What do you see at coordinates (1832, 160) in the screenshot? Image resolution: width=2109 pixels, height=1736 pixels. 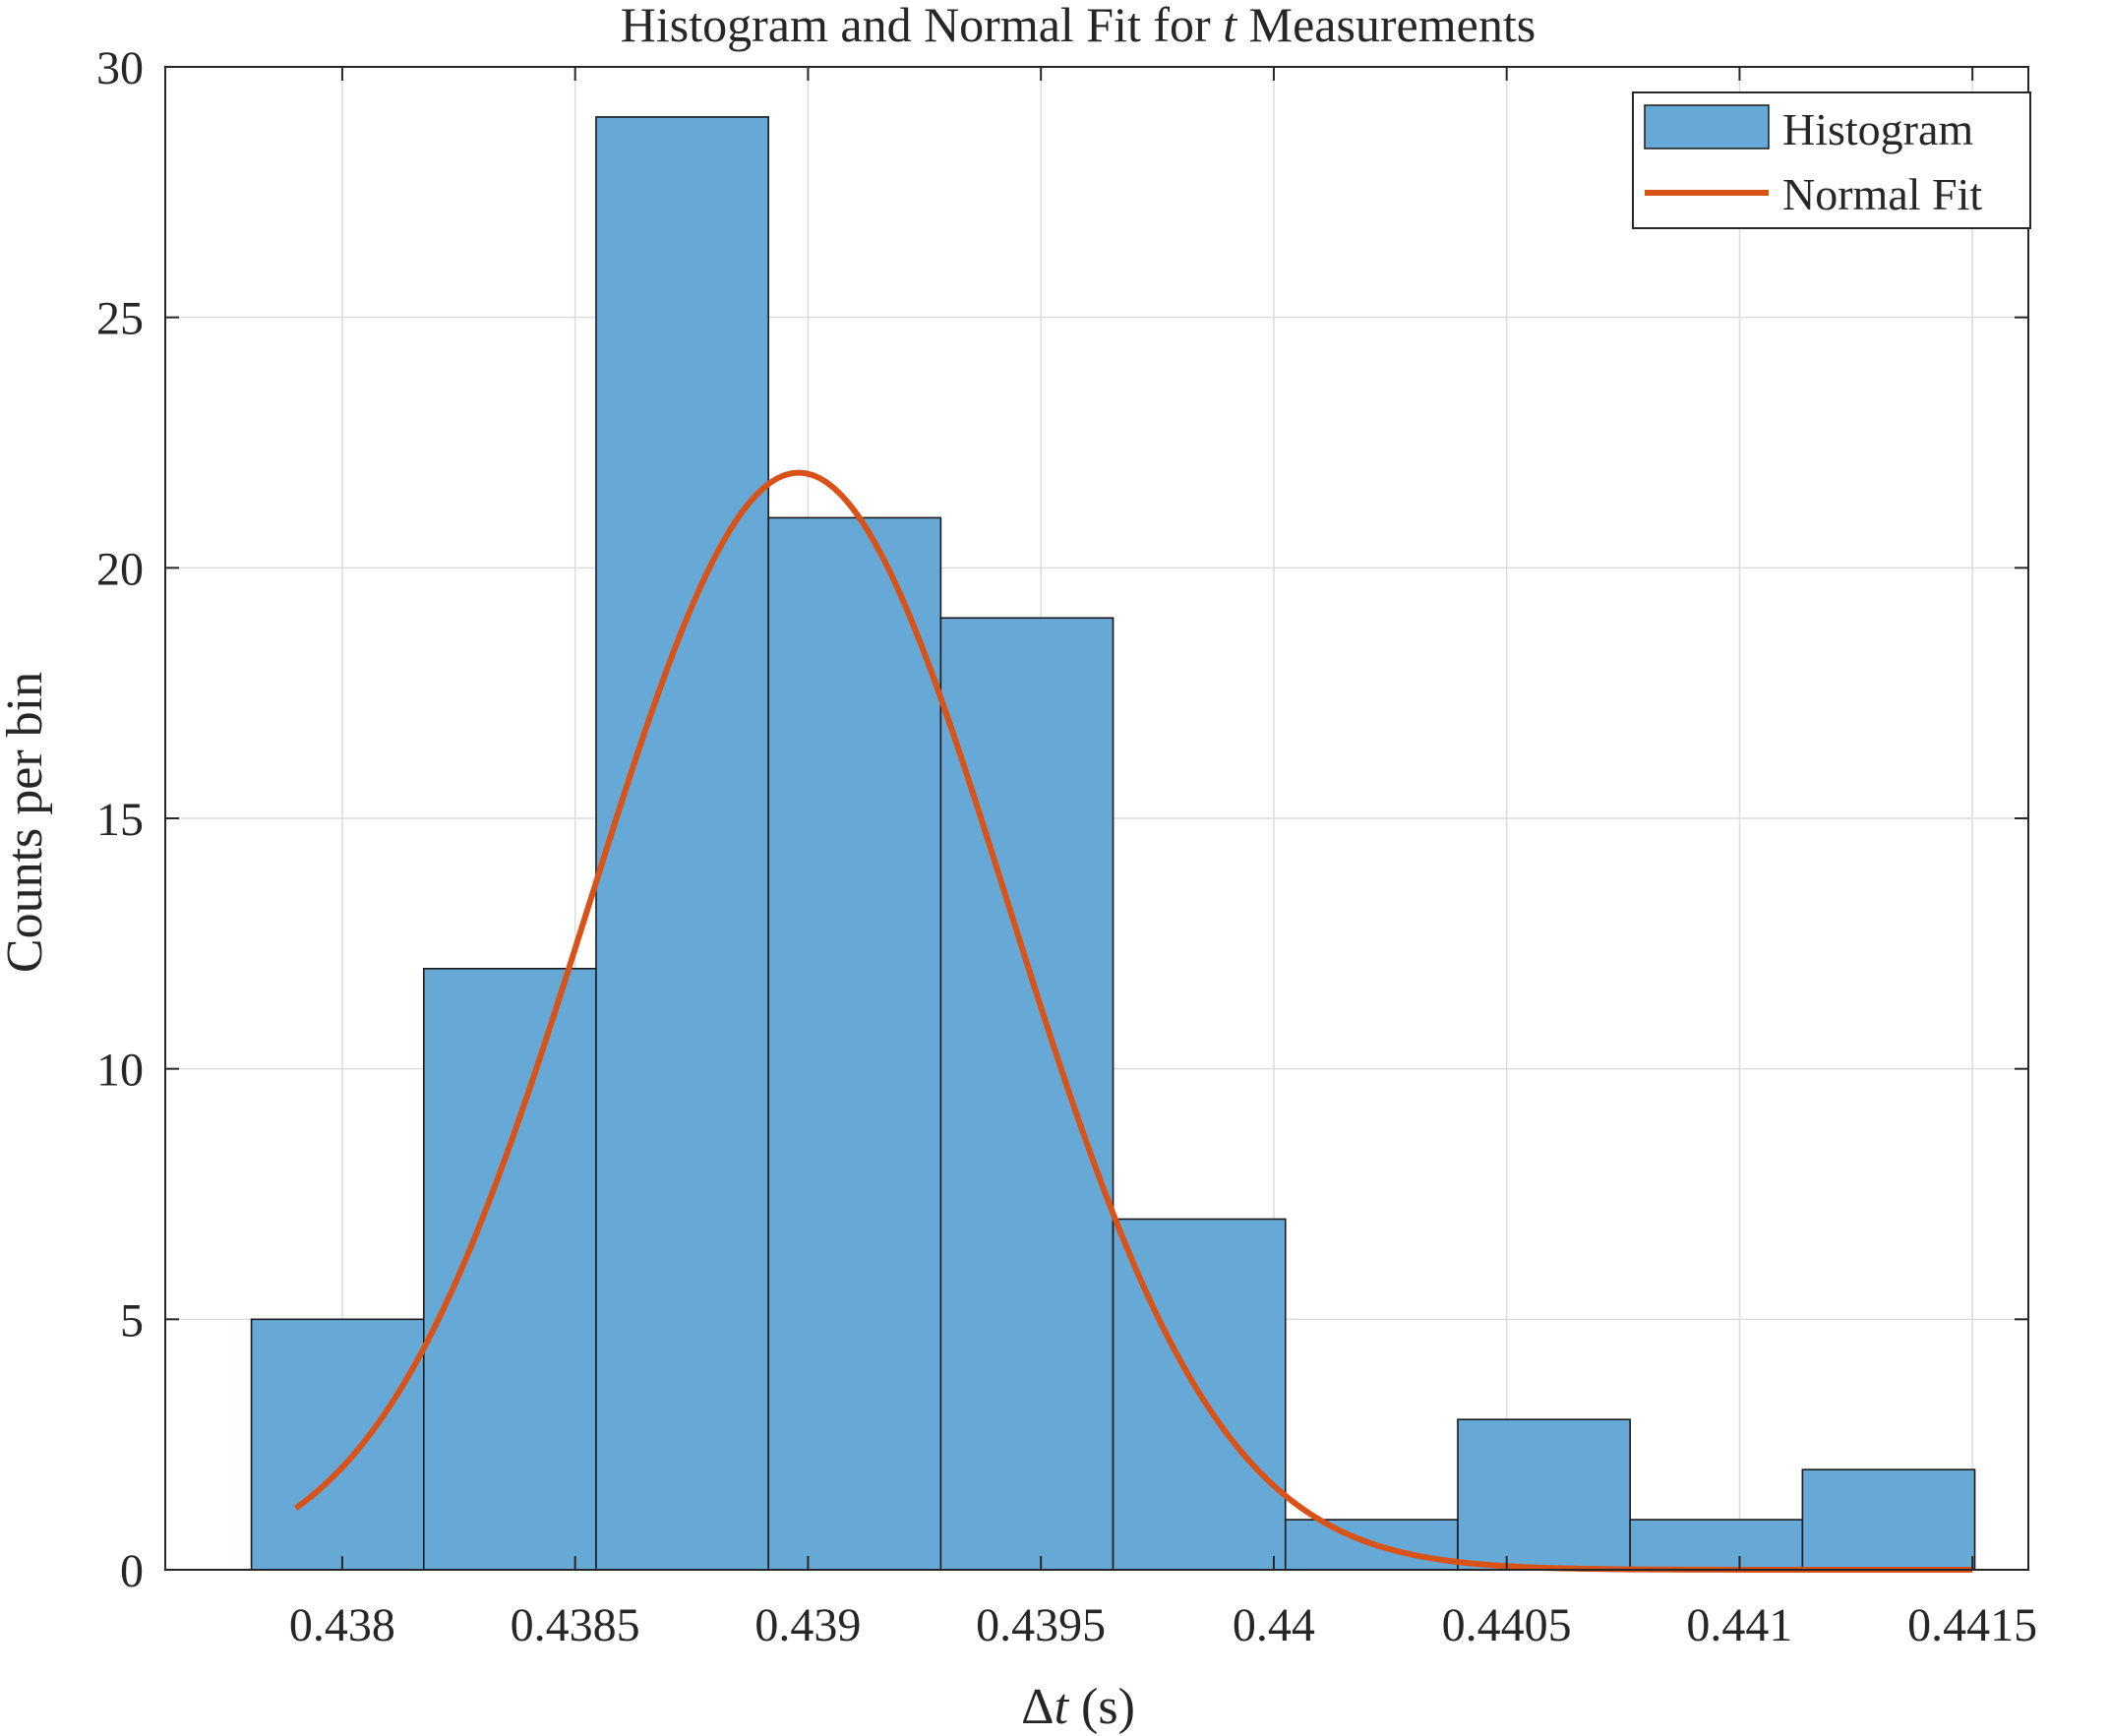 I see `legend: Histogram Normal Fit` at bounding box center [1832, 160].